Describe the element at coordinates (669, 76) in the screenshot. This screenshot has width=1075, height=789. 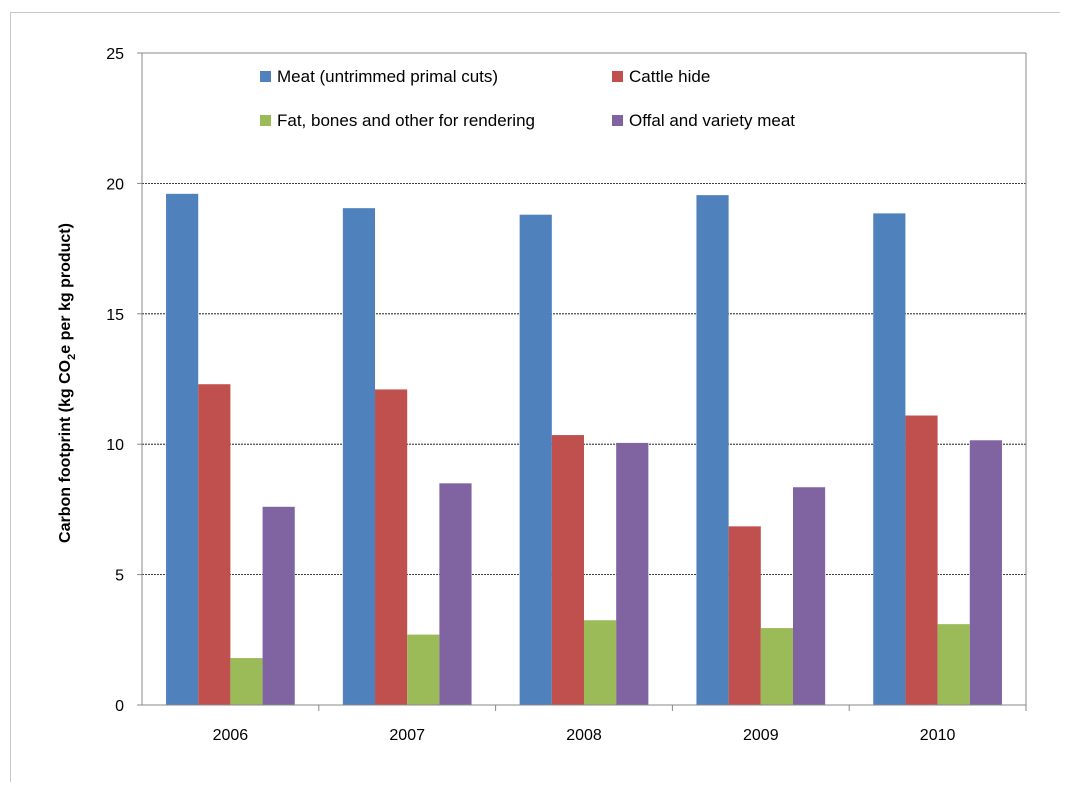
I see `legend-label: Cattle hide` at that location.